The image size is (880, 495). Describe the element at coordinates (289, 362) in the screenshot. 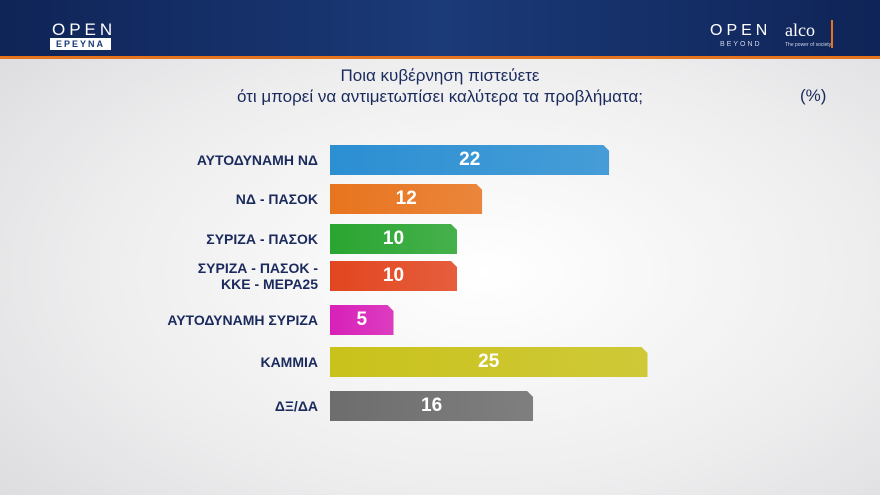

I see `category-label: ΚΑΜΜΙΑ` at that location.